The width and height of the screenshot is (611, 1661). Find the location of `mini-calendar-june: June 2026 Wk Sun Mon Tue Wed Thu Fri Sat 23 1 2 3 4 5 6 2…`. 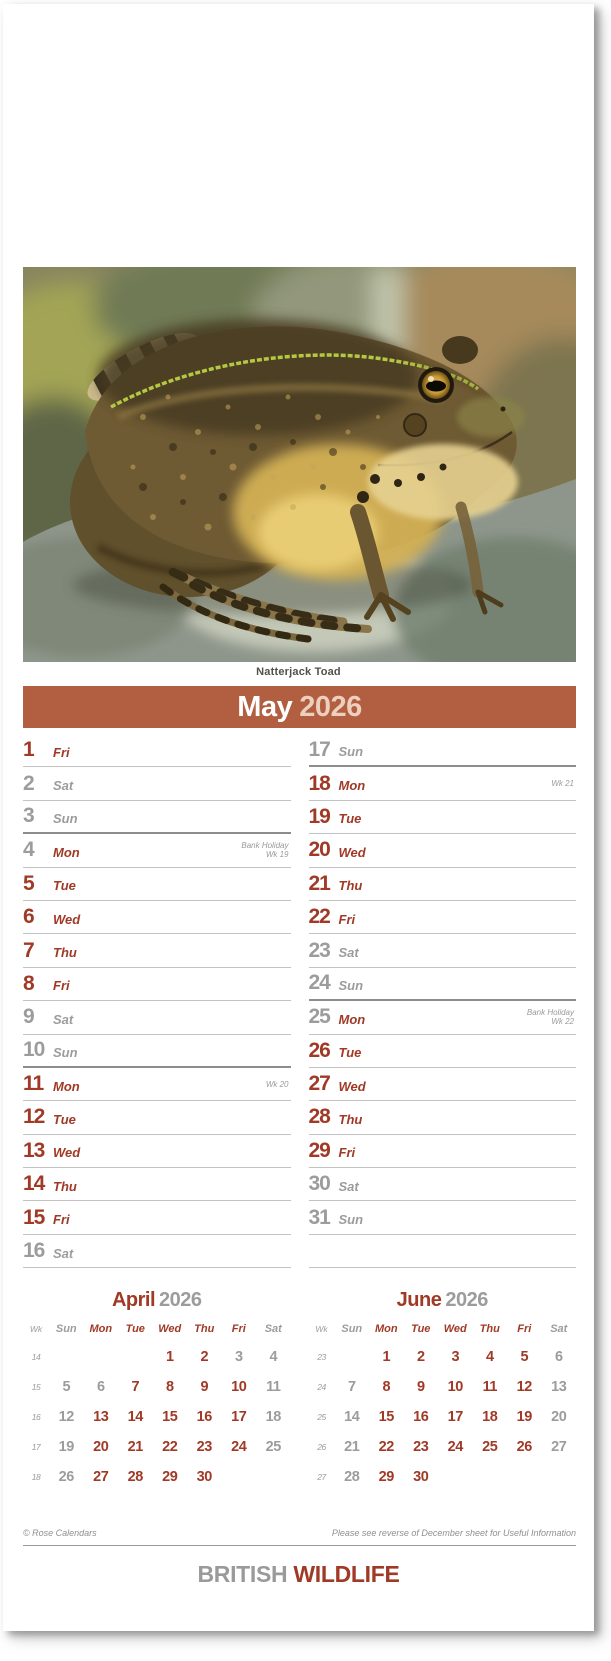

mini-calendar-june: June 2026 Wk Sun Mon Tue Wed Thu Fri Sat 23 1 2 3 4 5 6 2… is located at coordinates (443, 1390).